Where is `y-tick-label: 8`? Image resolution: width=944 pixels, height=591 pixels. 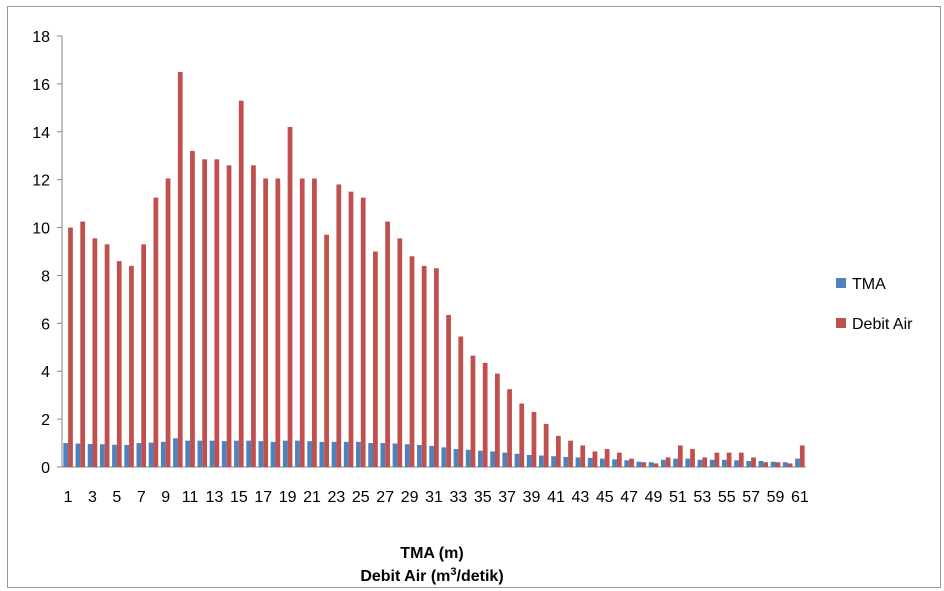
y-tick-label: 8 is located at coordinates (45, 276).